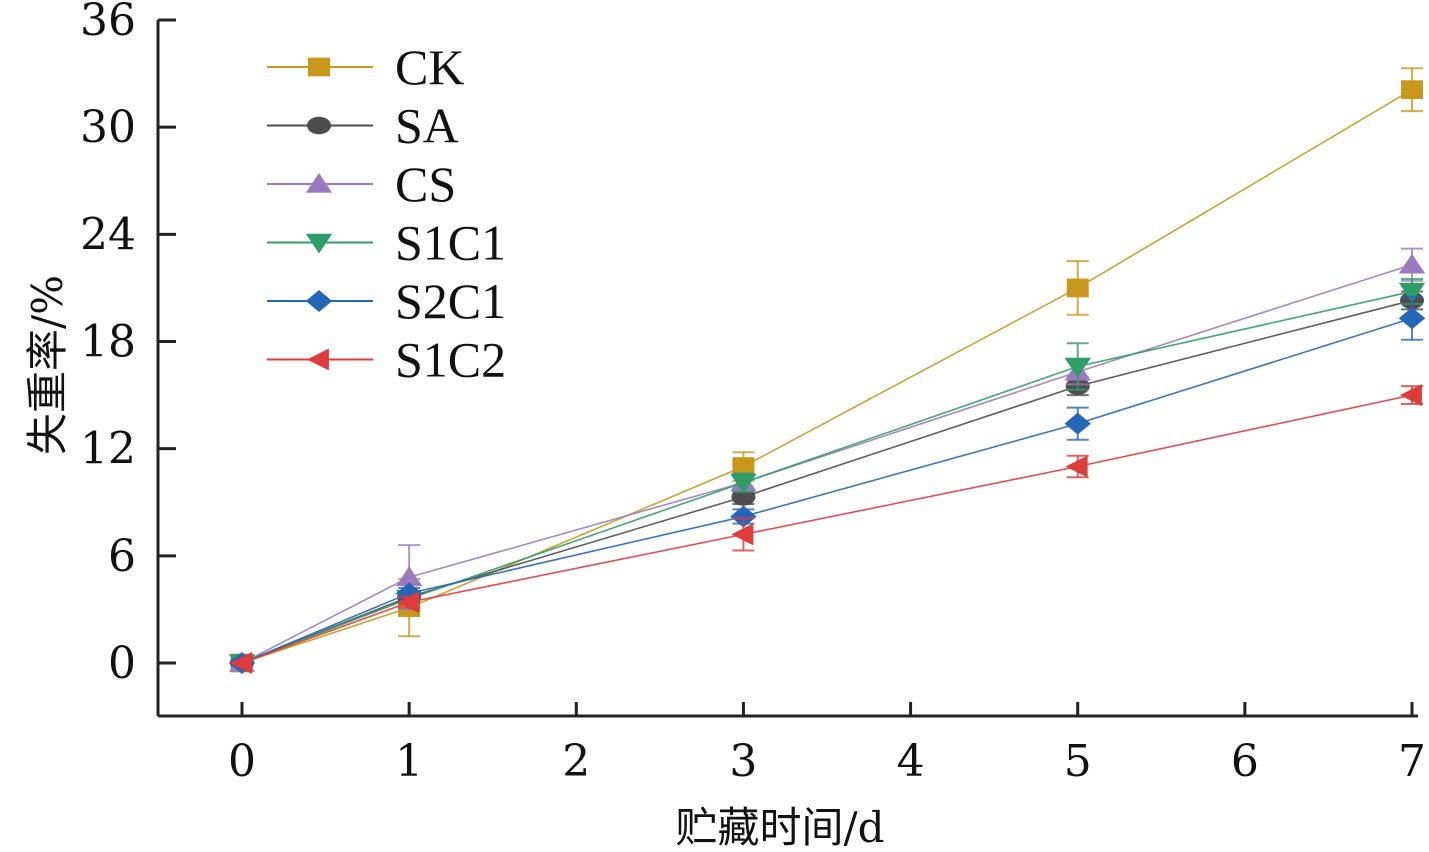 The image size is (1429, 852). What do you see at coordinates (425, 184) in the screenshot?
I see `legend-label: CS` at bounding box center [425, 184].